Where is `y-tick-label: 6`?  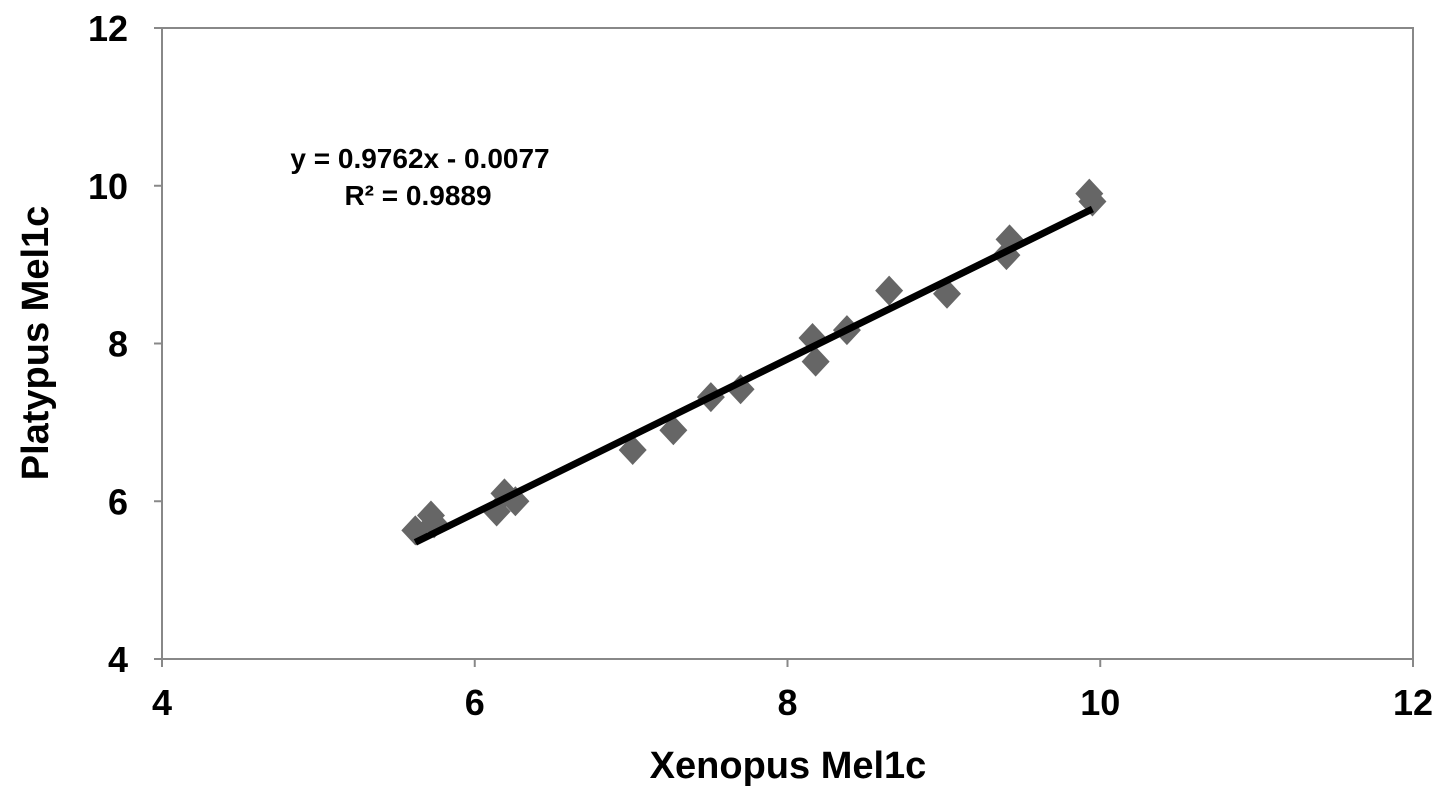
y-tick-label: 6 is located at coordinates (118, 501).